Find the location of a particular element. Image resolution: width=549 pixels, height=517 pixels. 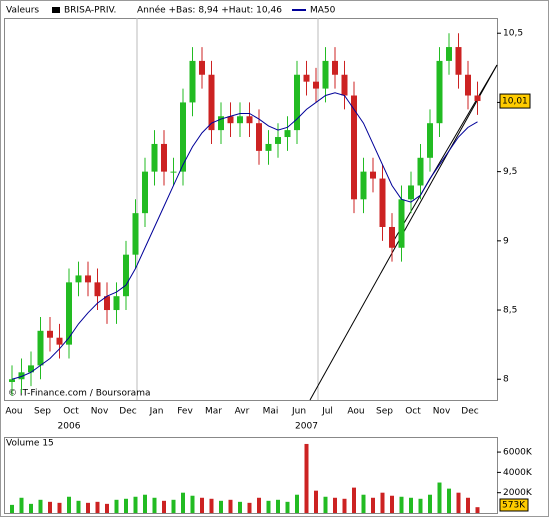

x-tick-label: Mar is located at coordinates (213, 412).